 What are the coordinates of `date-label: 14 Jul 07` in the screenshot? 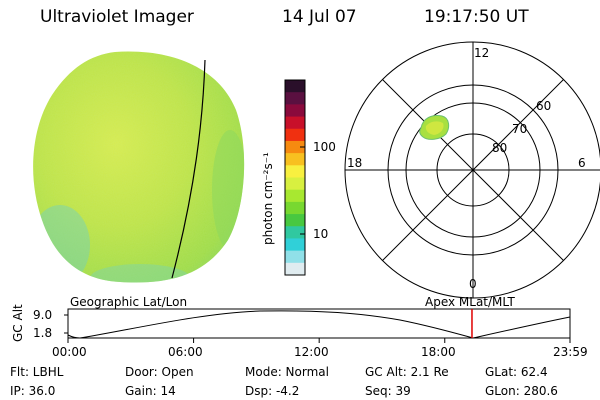 It's located at (319, 17).